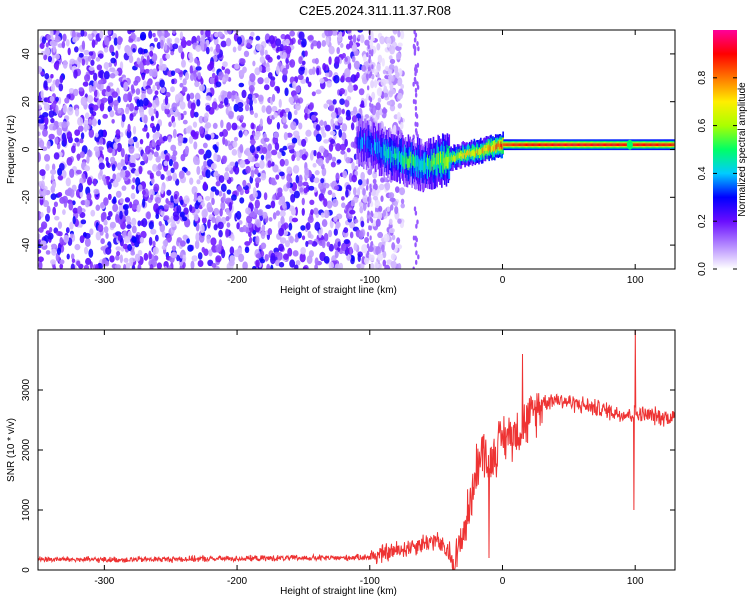 The height and width of the screenshot is (600, 750). What do you see at coordinates (375, 10) in the screenshot?
I see `figure-title: C2E5.2024.311.11.37.R08` at bounding box center [375, 10].